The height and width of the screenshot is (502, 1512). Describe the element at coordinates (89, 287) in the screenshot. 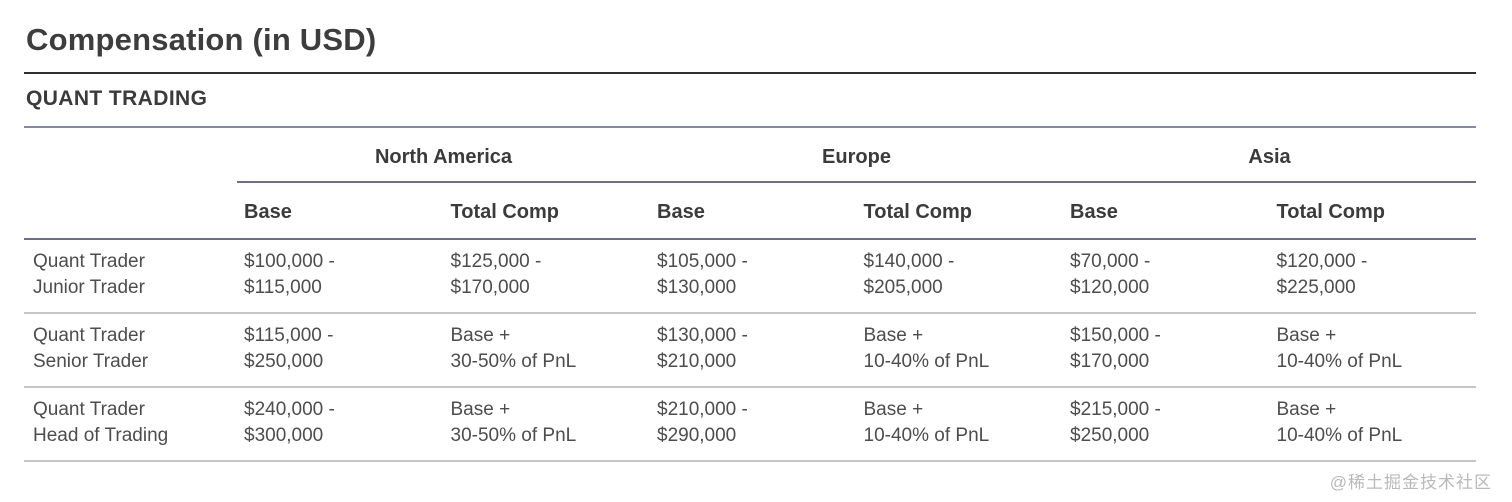

I see `role-line-2: Junior Trader` at that location.